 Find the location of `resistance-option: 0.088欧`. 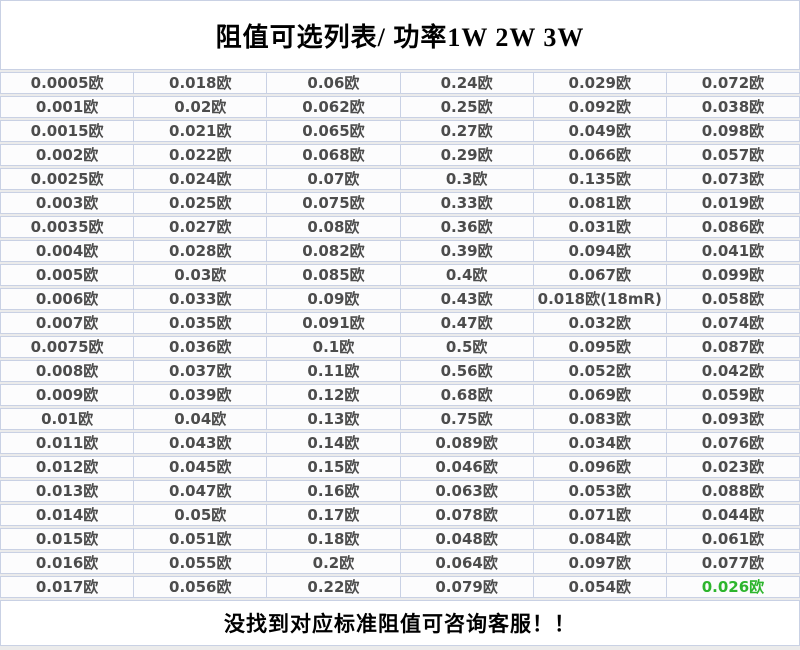

resistance-option: 0.088欧 is located at coordinates (732, 491).